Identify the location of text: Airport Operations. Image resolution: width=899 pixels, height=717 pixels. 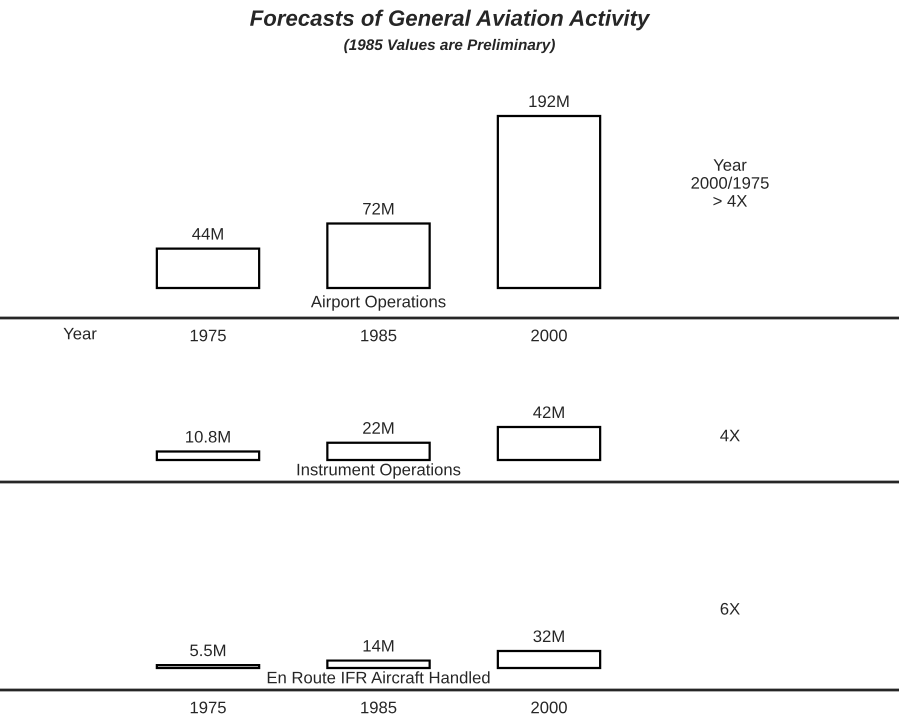
(378, 303).